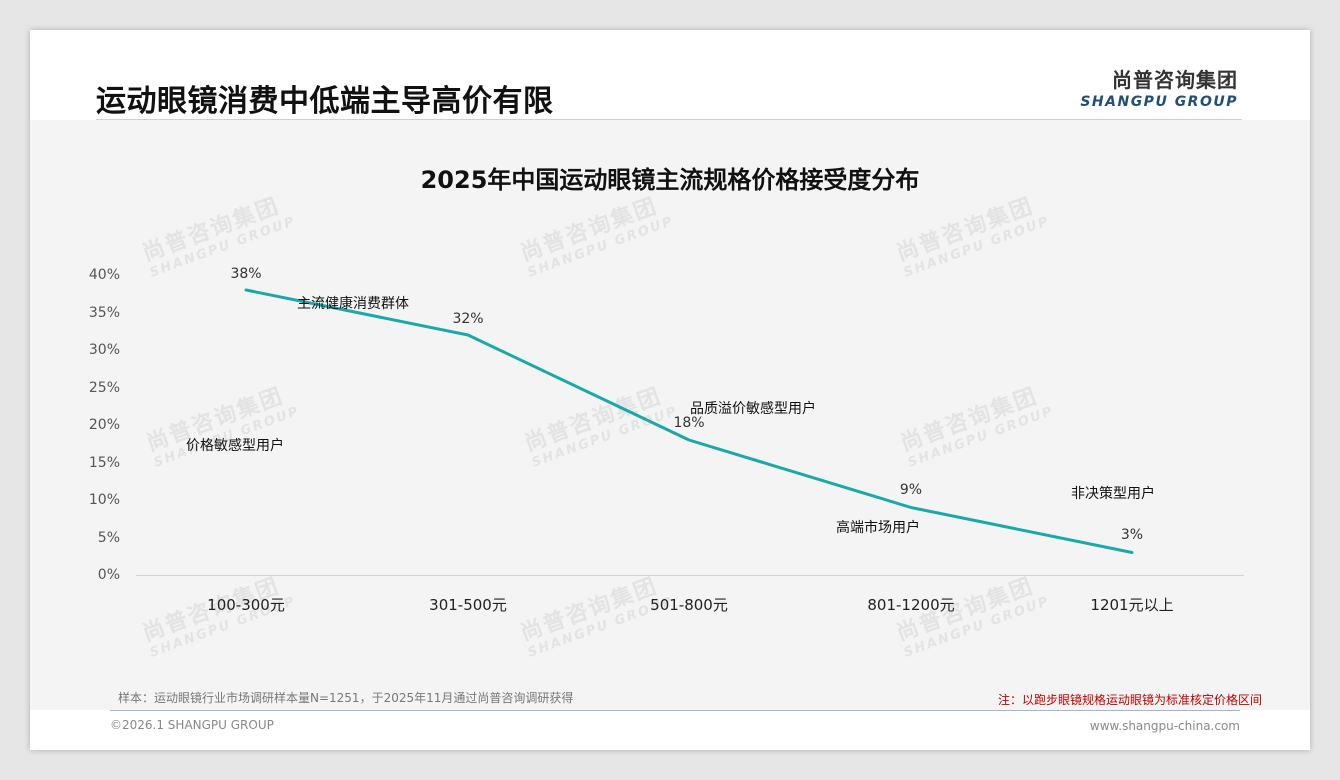  What do you see at coordinates (468, 319) in the screenshot?
I see `data-label: 32%` at bounding box center [468, 319].